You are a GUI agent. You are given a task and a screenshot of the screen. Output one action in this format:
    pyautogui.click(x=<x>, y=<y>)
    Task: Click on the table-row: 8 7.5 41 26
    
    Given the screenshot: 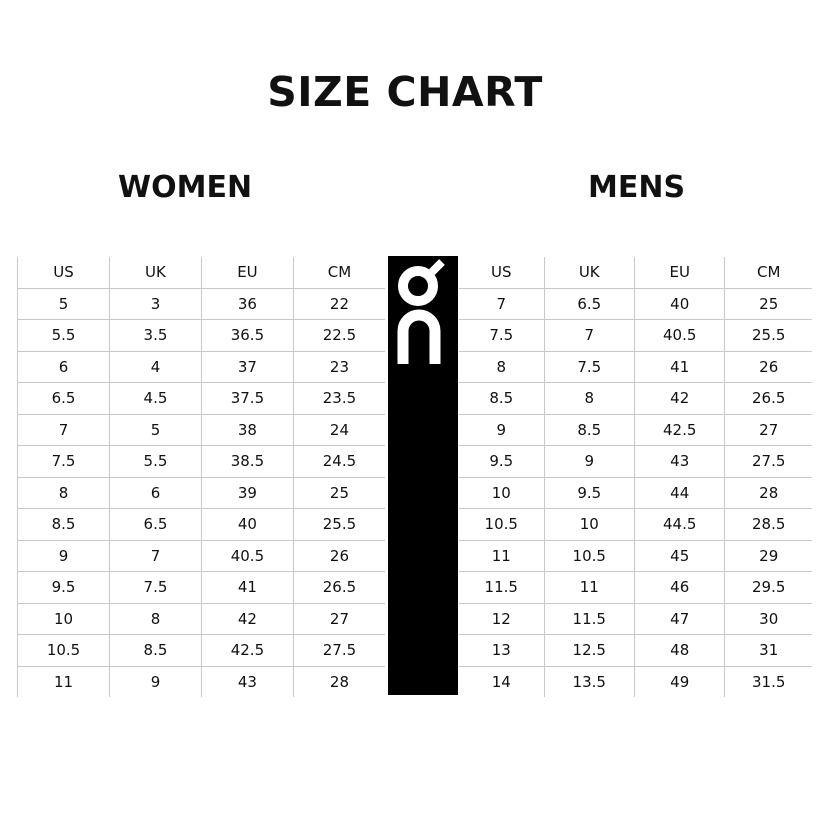 What is the action you would take?
    pyautogui.click(x=635, y=367)
    